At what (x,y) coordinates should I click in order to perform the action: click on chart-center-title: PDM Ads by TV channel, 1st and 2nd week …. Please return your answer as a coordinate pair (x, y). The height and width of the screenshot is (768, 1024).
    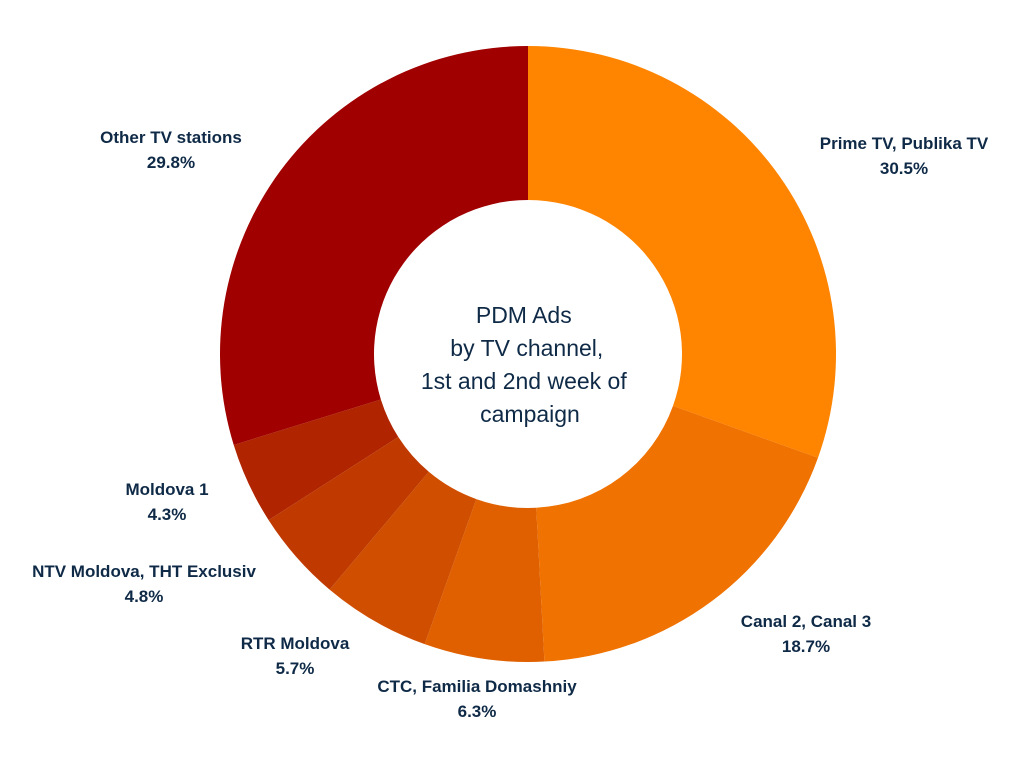
    Looking at the image, I should click on (527, 364).